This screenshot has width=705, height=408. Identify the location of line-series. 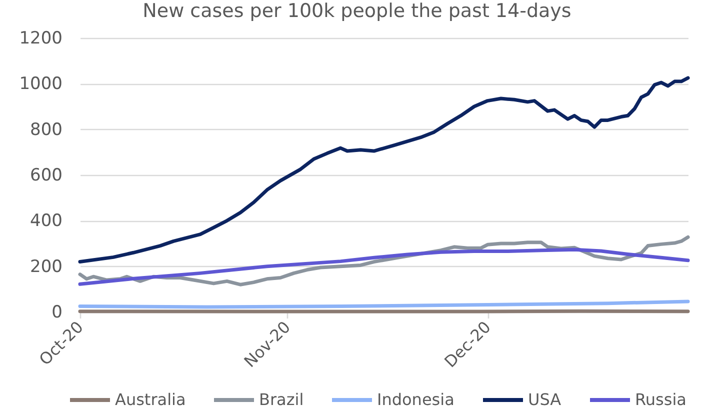
(384, 267).